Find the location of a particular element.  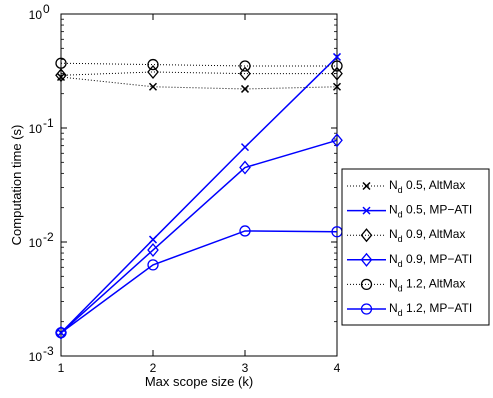

y-tick-exponent: -1 is located at coordinates (48, 123).